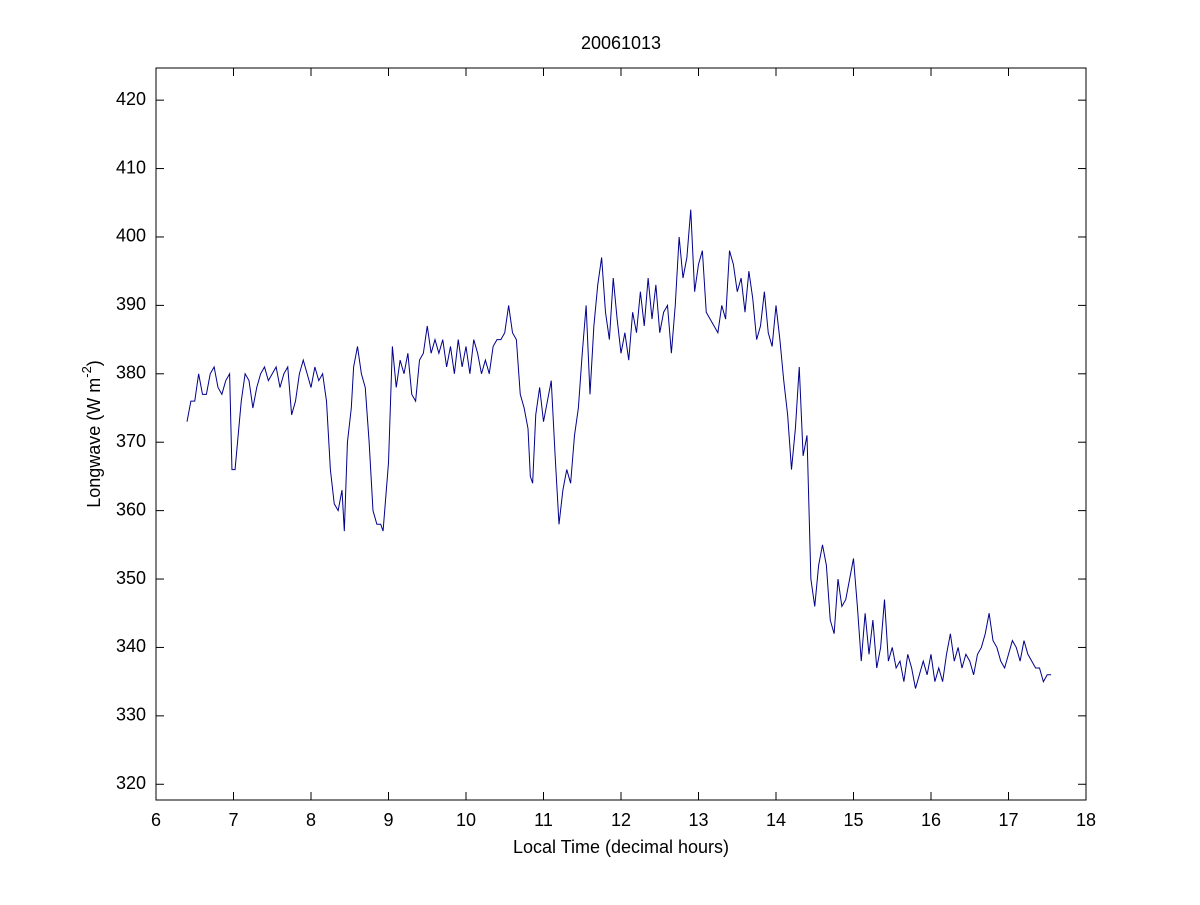  What do you see at coordinates (131, 236) in the screenshot?
I see `y-tick-label: 400` at bounding box center [131, 236].